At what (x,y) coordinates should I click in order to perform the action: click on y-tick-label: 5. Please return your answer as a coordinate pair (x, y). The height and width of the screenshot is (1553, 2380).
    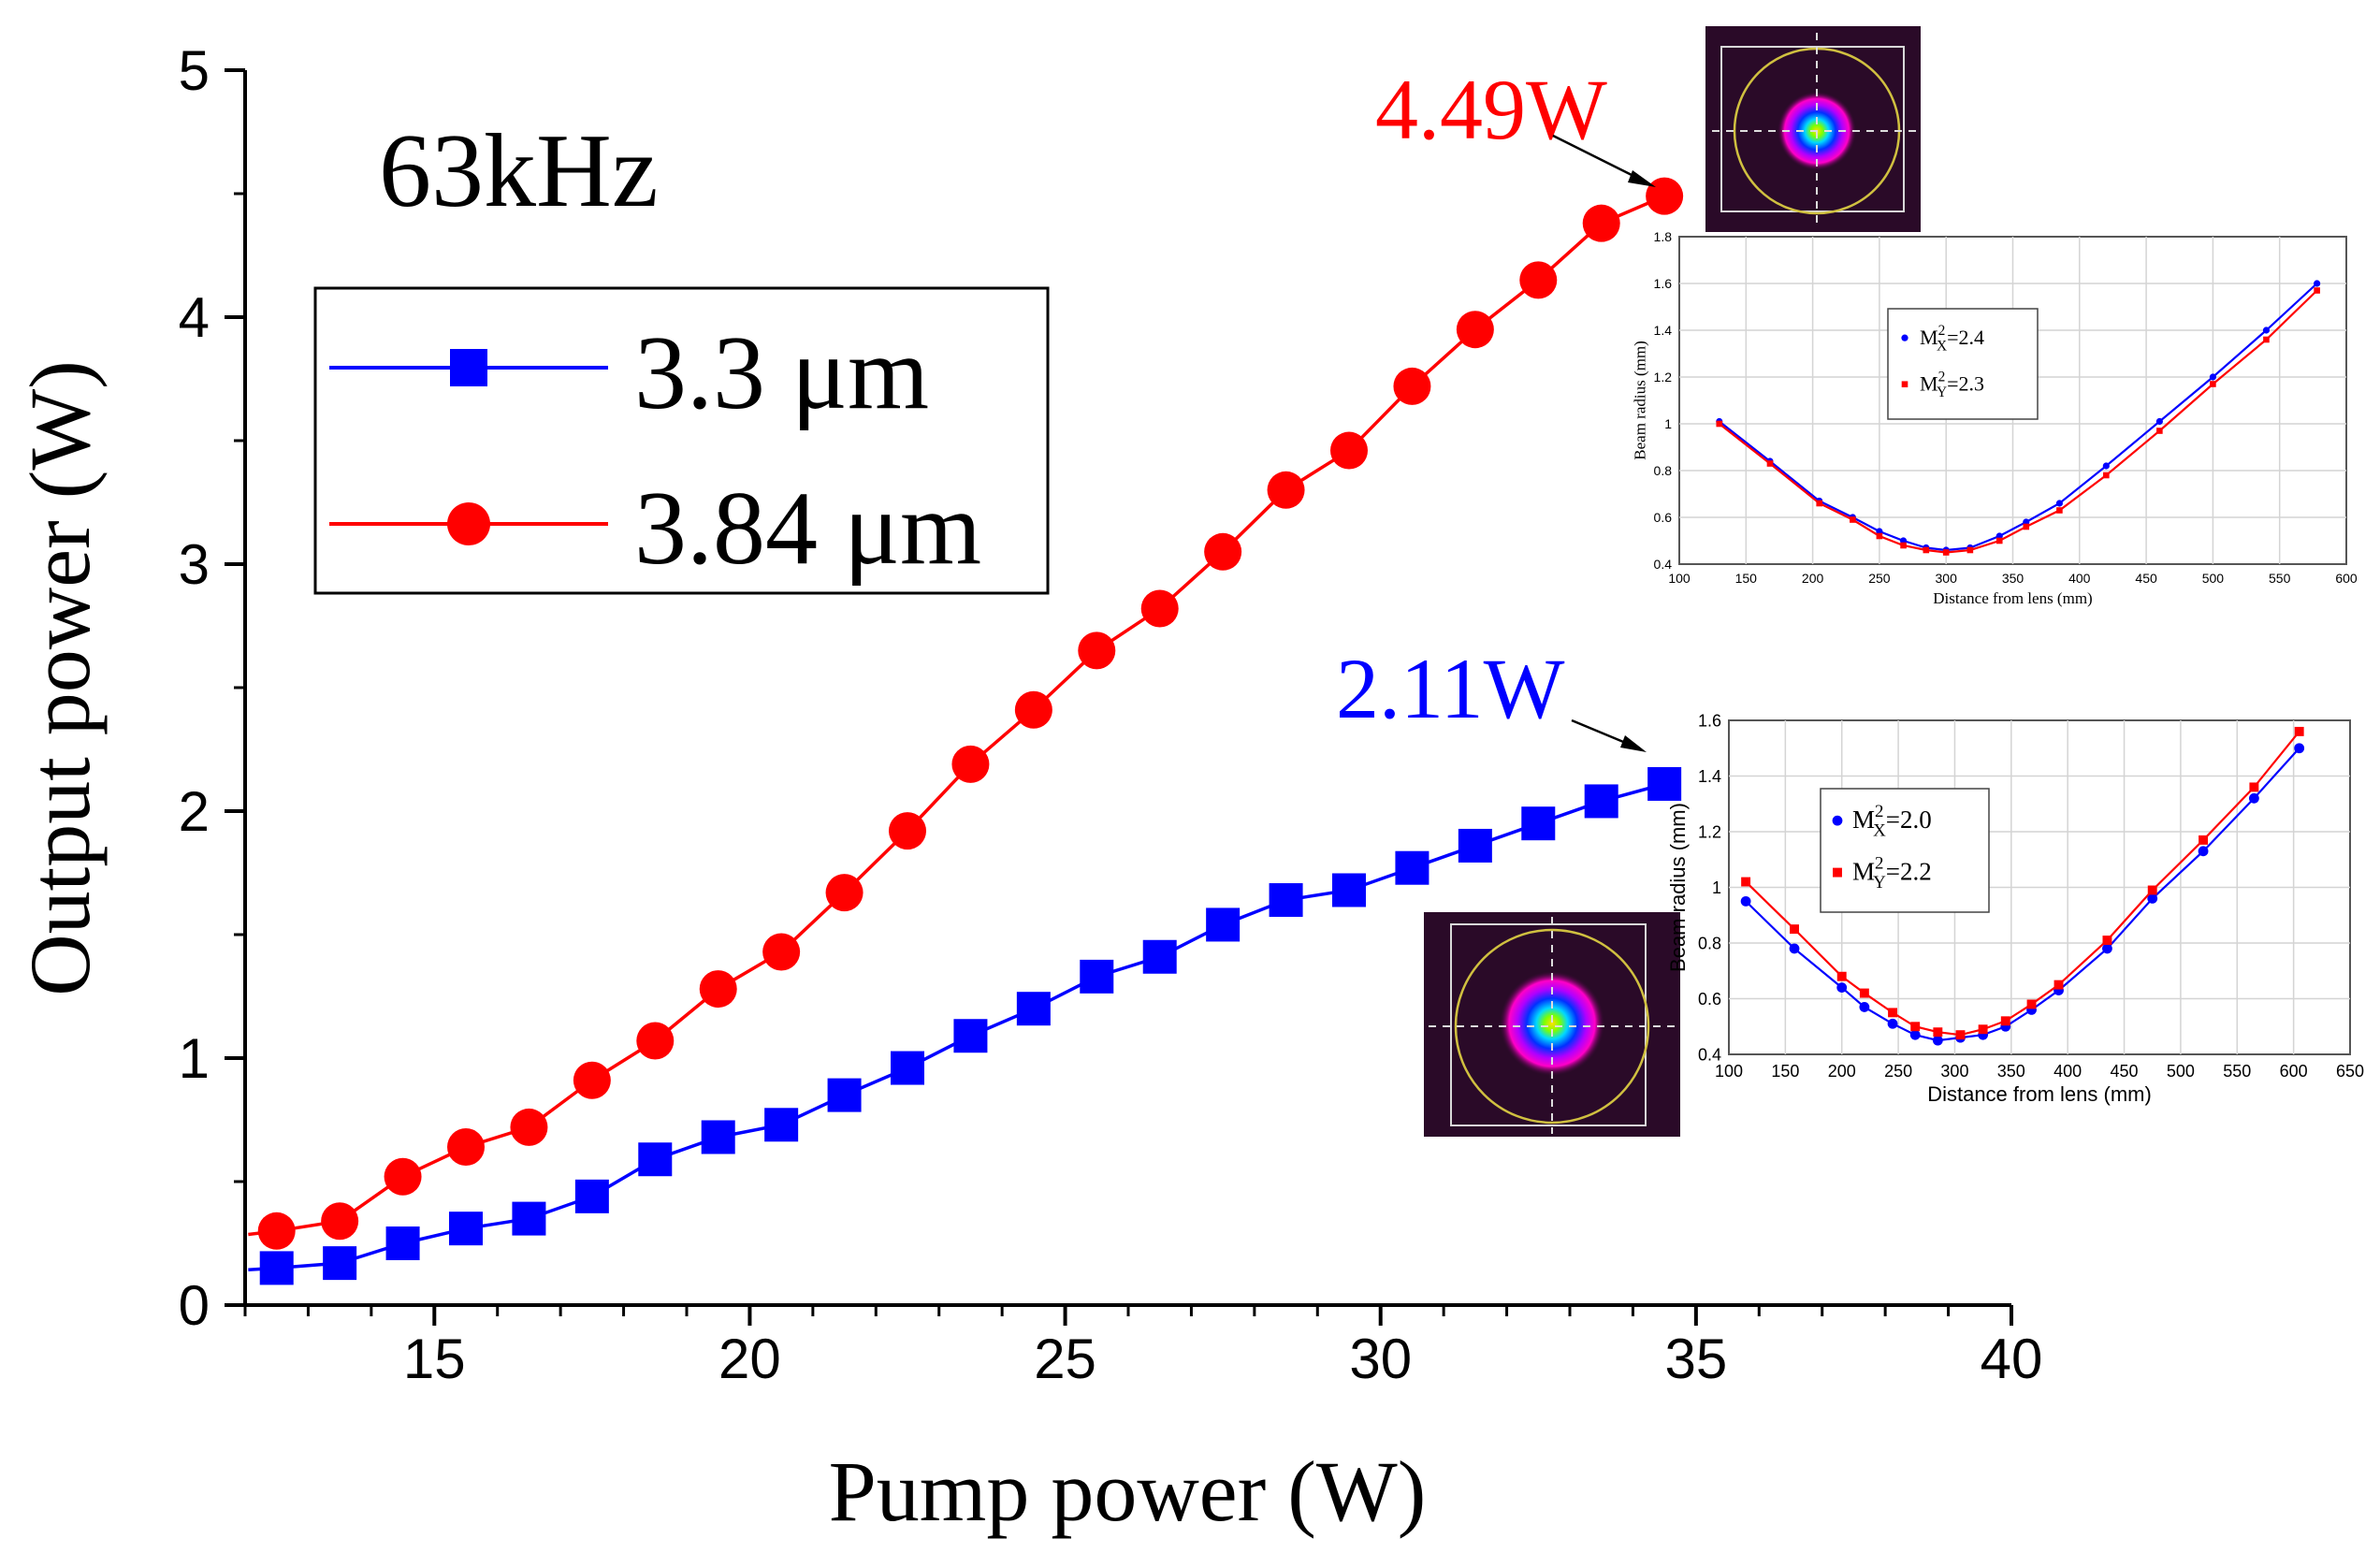
    Looking at the image, I should click on (194, 70).